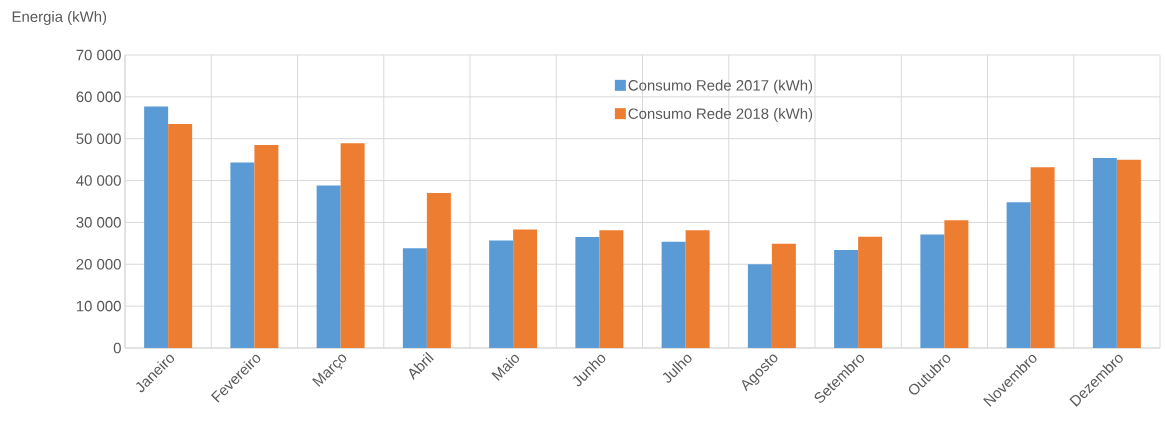 The height and width of the screenshot is (439, 1165). I want to click on y-tick-label: 70 000, so click(98, 55).